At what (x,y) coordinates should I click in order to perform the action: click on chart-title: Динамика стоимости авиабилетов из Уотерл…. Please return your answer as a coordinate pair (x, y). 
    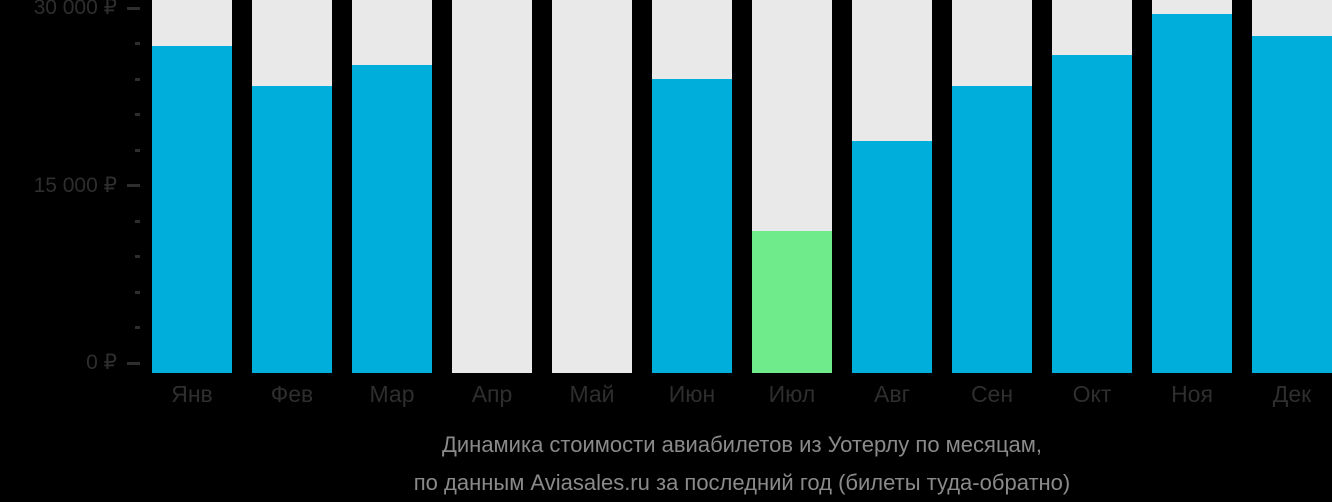
    Looking at the image, I should click on (742, 464).